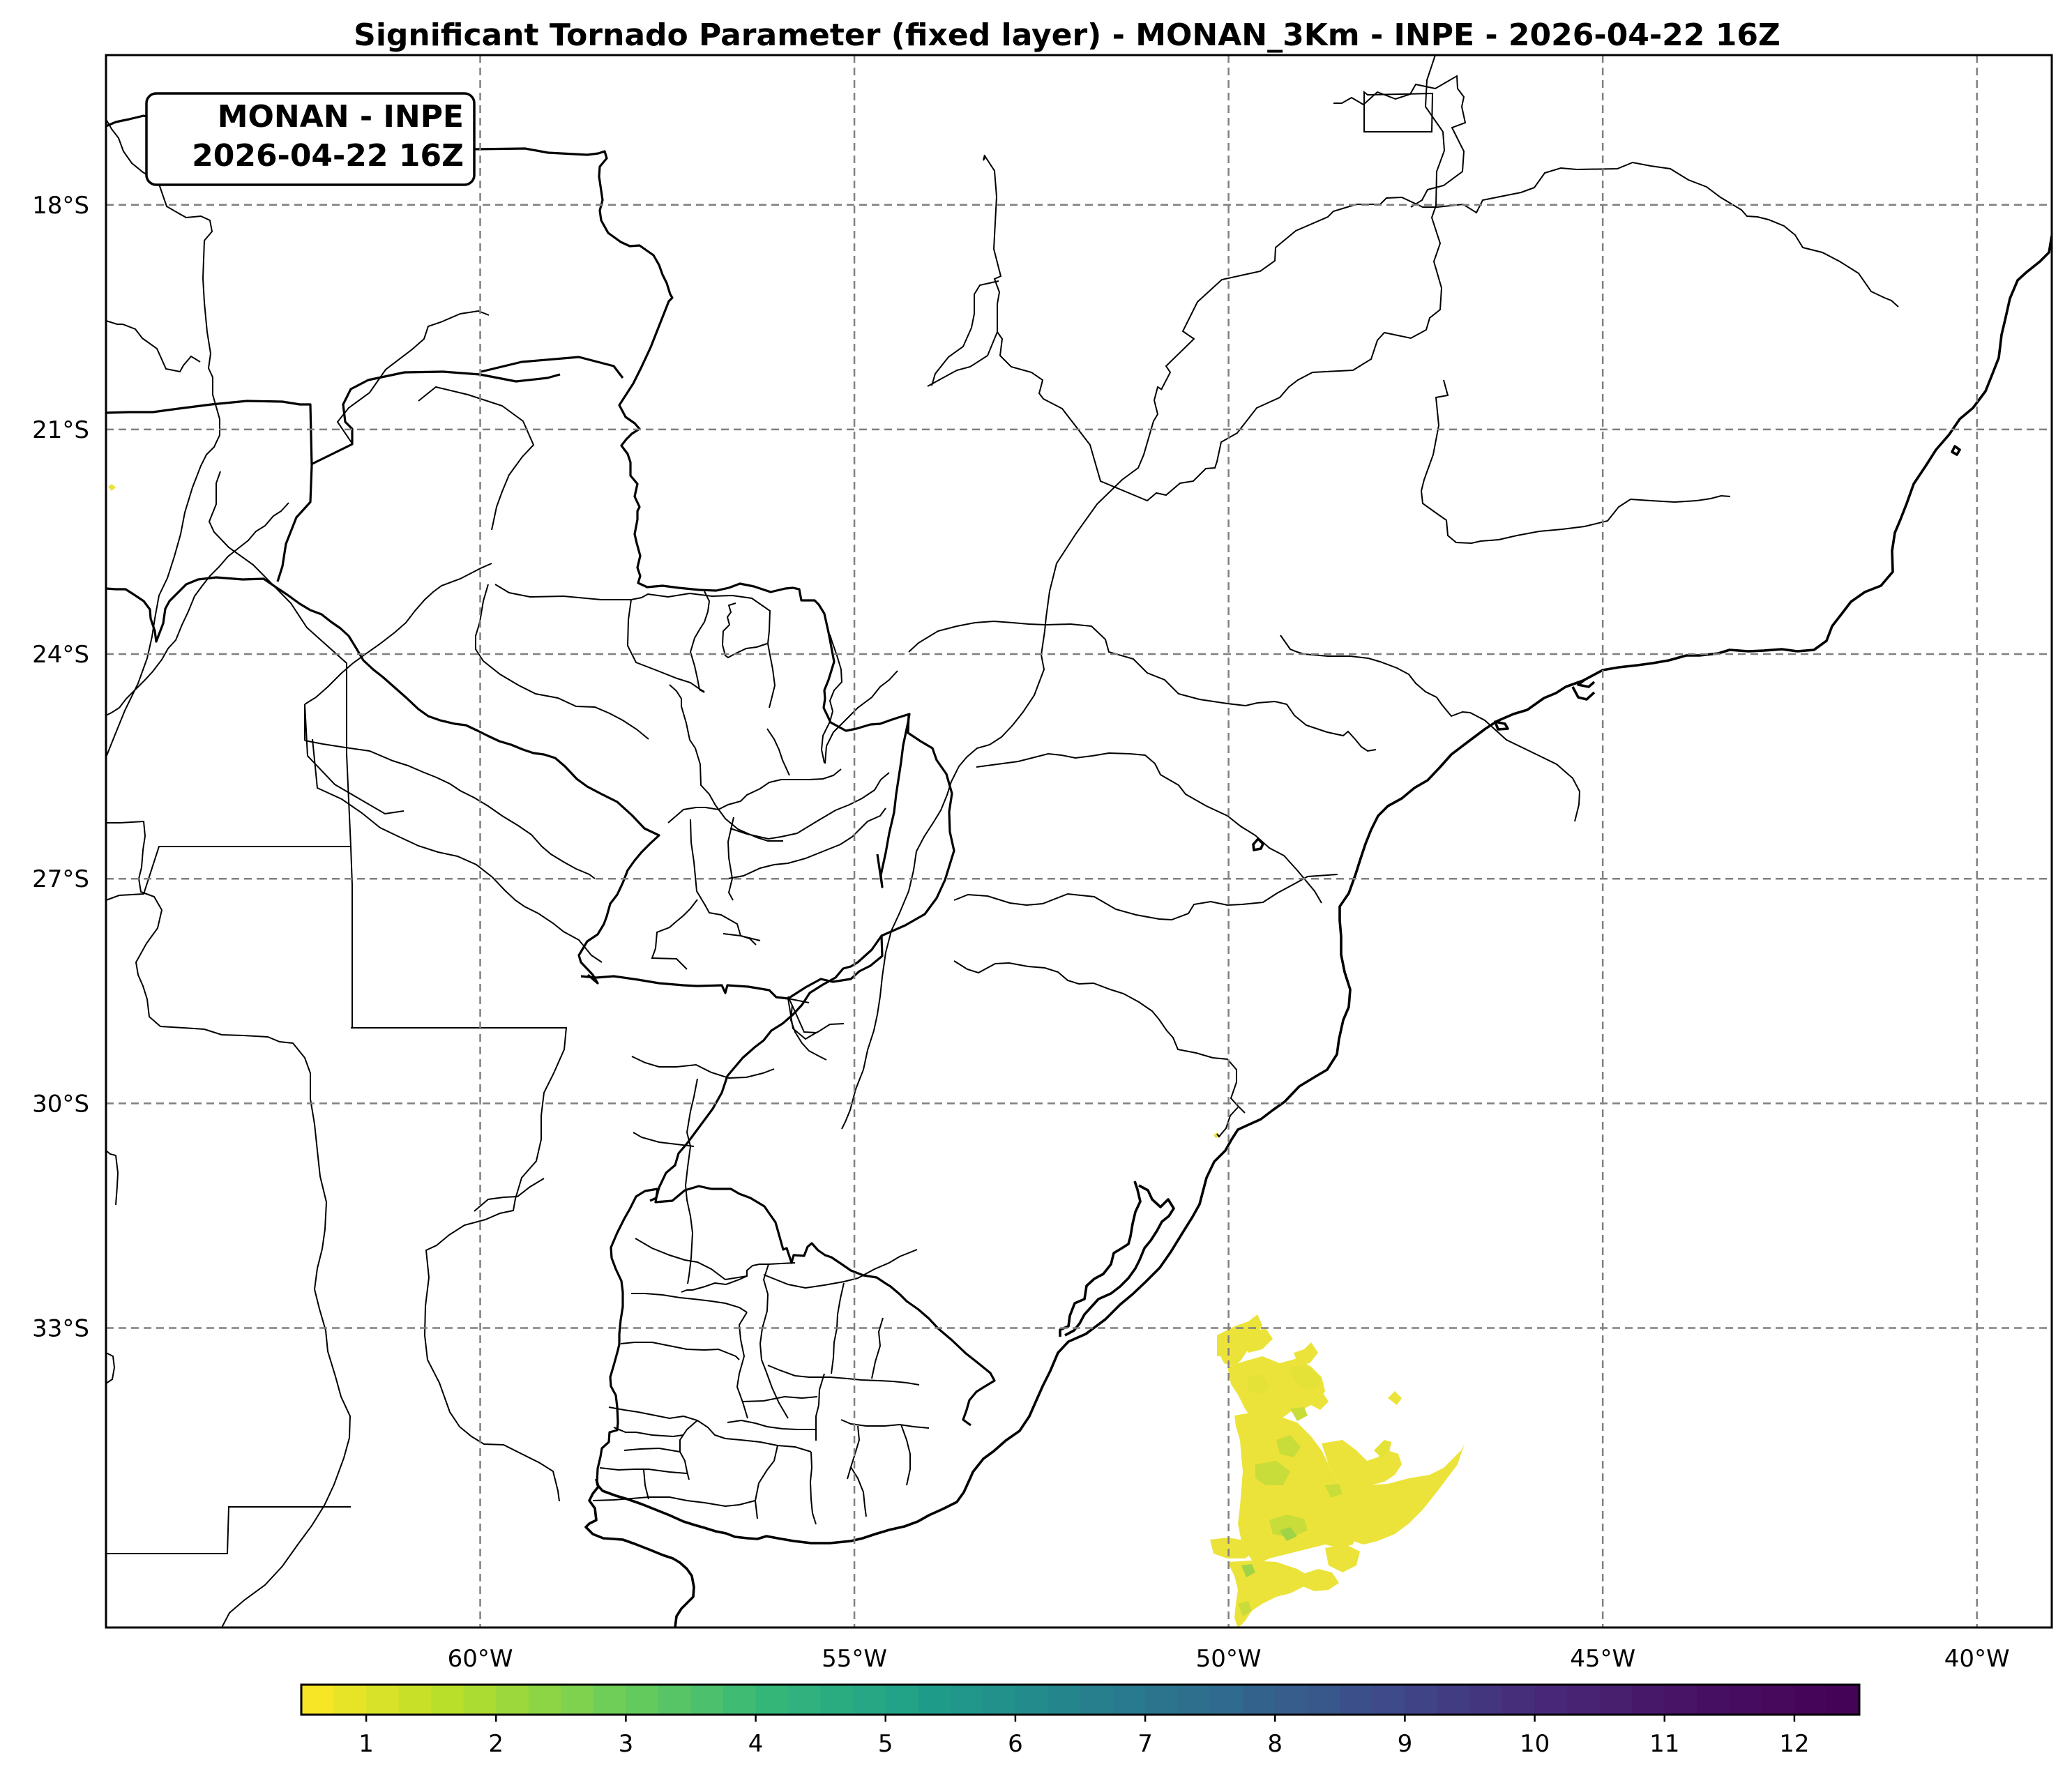  I want to click on colorbar-tick-label: 11, so click(1664, 1744).